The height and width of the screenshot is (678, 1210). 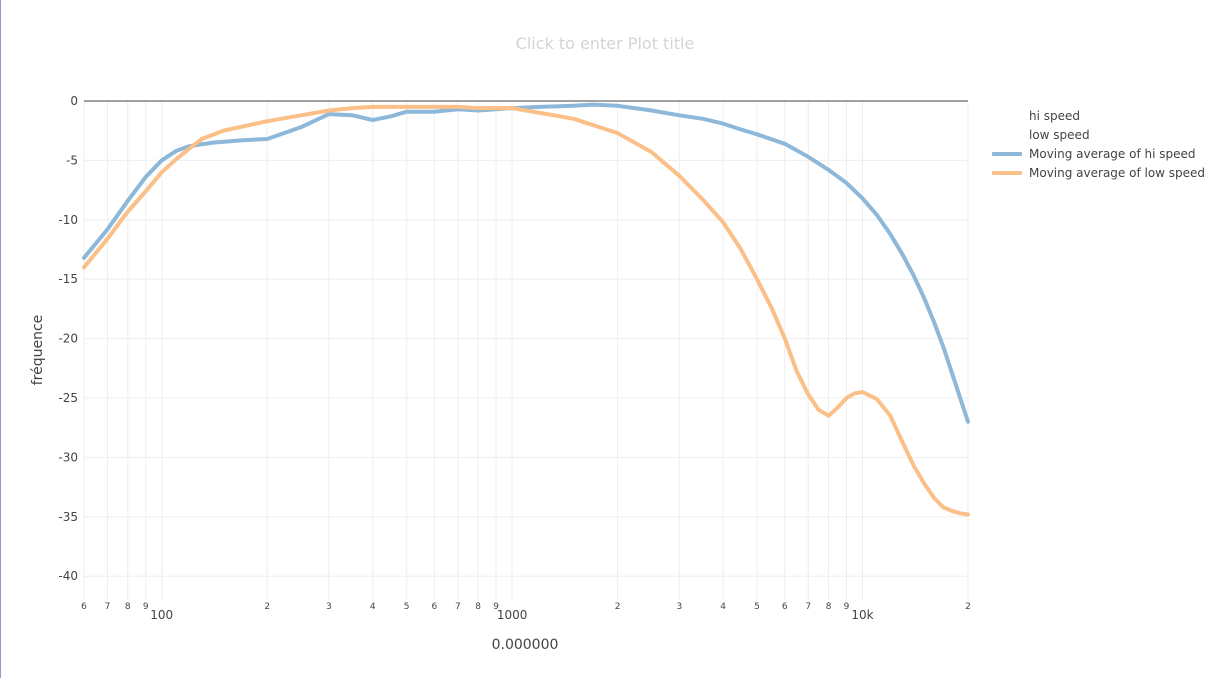 What do you see at coordinates (1112, 153) in the screenshot?
I see `legend-label: Moving average of hi speed` at bounding box center [1112, 153].